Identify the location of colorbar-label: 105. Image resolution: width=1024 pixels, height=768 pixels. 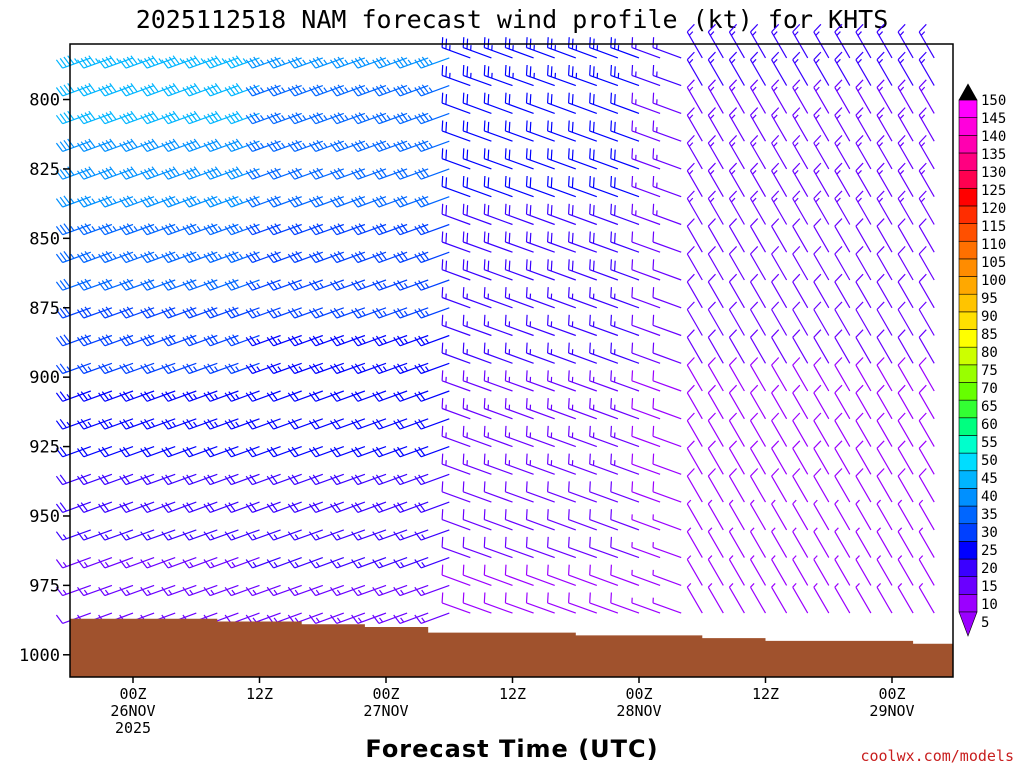
(993, 263).